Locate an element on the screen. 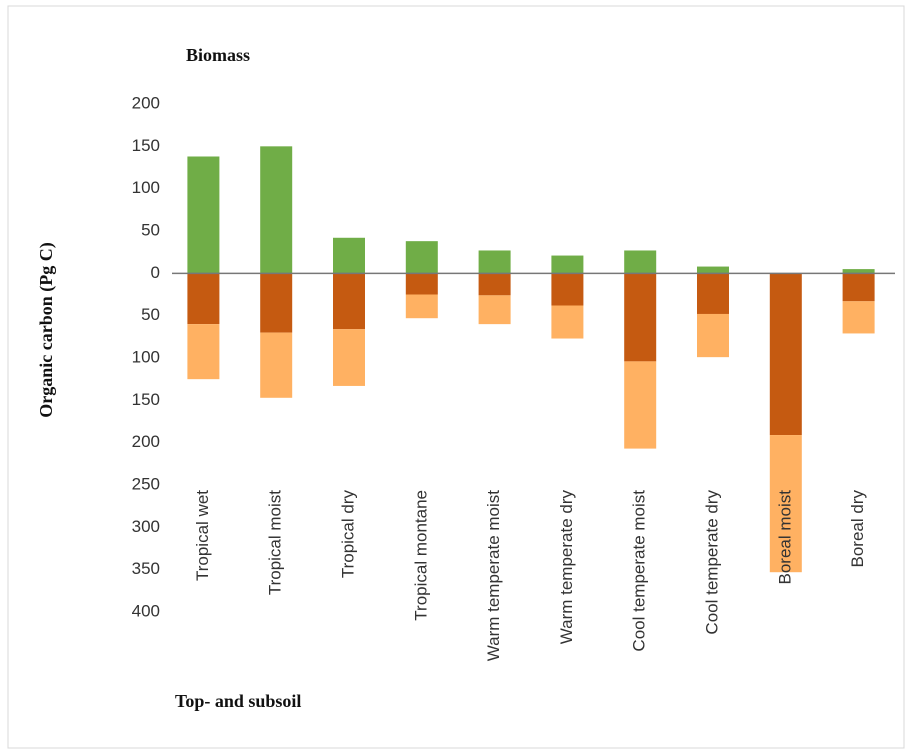  y-axis-title: Organic carbon (Pg C) is located at coordinates (46, 329).